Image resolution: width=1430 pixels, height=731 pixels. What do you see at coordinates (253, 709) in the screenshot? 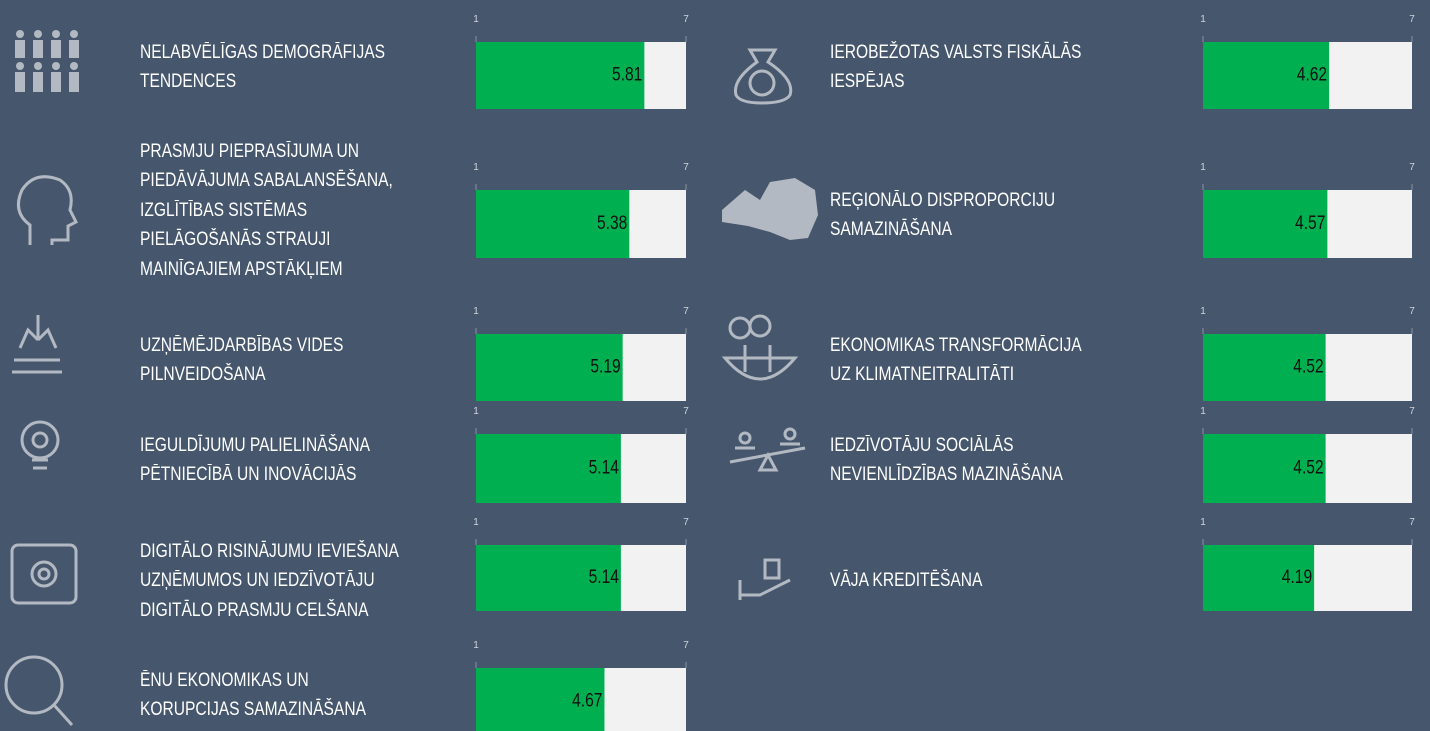
I see `chart-title: KORUPCIJAS SAMAZINĀŠANA` at bounding box center [253, 709].